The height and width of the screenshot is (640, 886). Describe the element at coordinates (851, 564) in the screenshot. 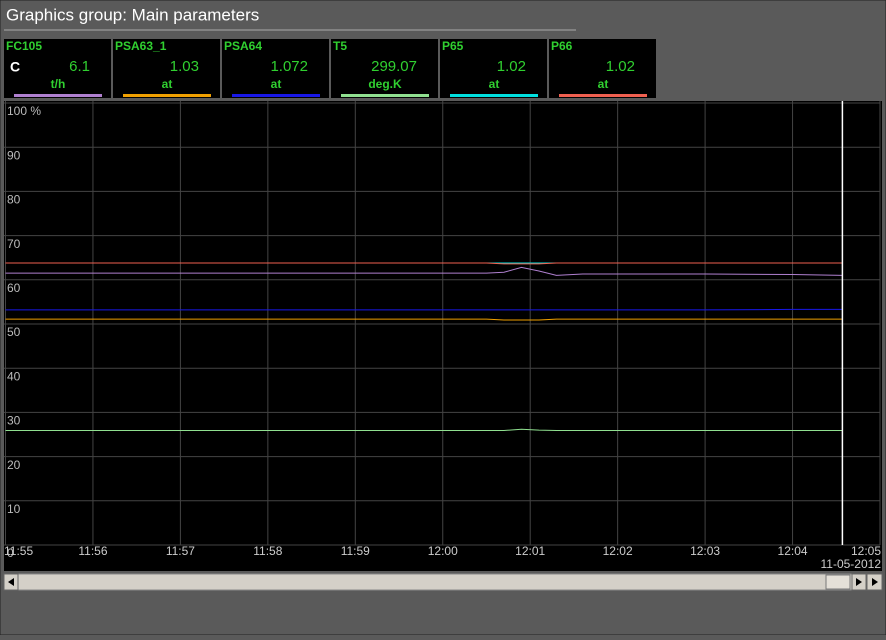

I see `date-label: 11-05-2012` at that location.